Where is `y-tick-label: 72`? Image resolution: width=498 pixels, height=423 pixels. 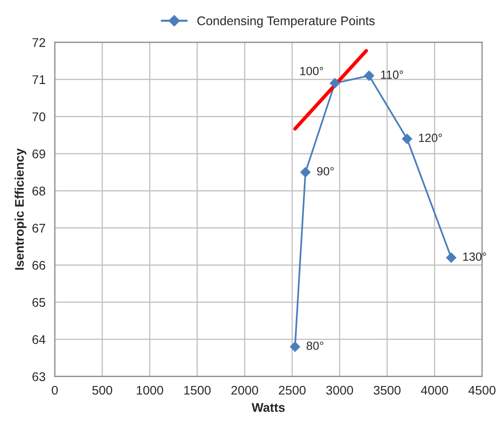
y-tick-label: 72 is located at coordinates (39, 42).